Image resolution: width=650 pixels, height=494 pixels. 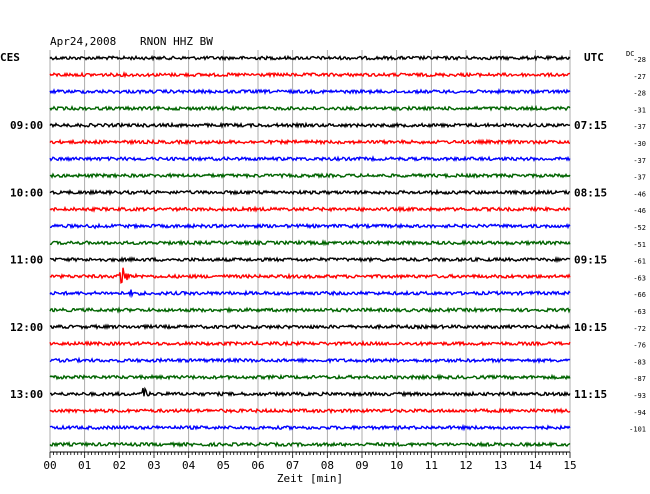 I want to click on x-tick-label: 04, so click(x=189, y=465).